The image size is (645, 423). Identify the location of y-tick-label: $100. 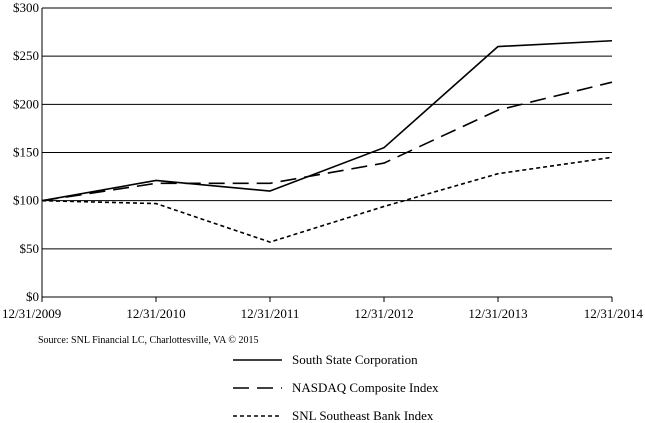
(26, 200).